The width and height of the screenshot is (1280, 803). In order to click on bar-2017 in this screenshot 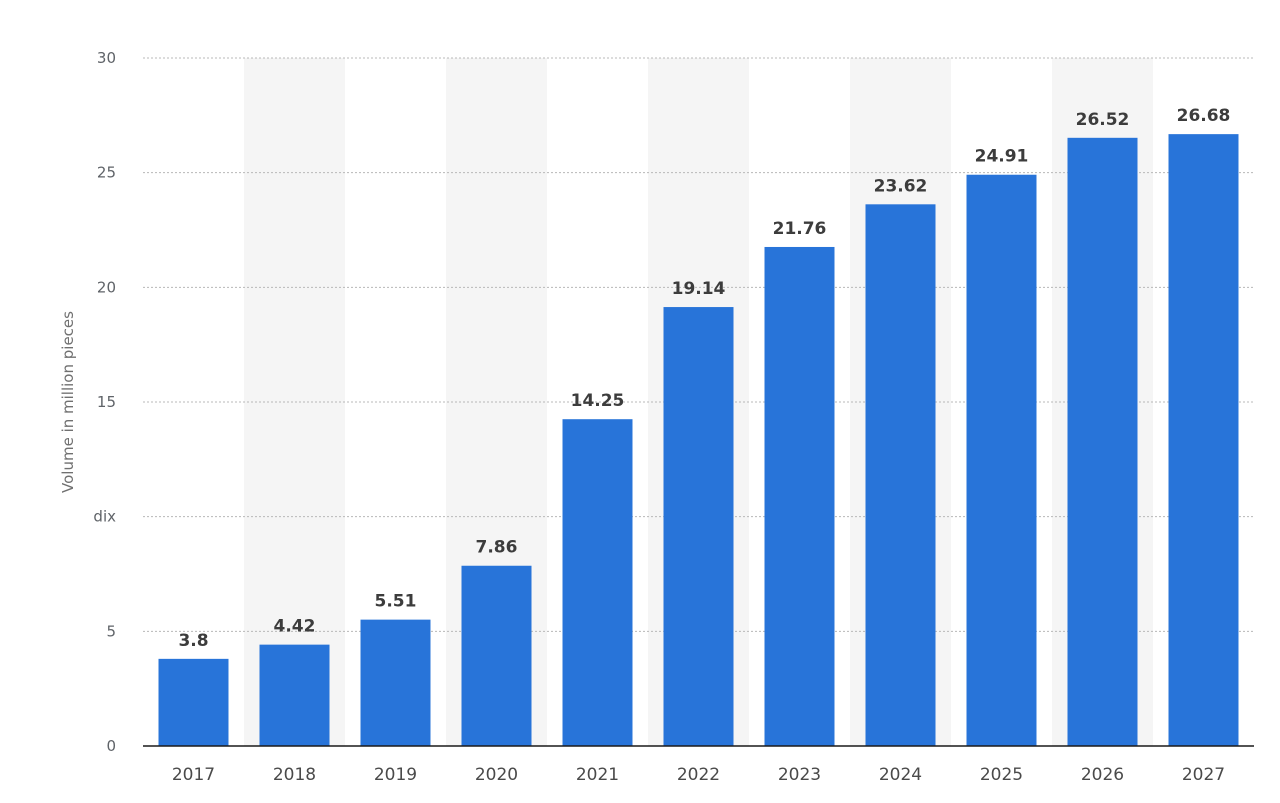, I will do `click(193, 702)`.